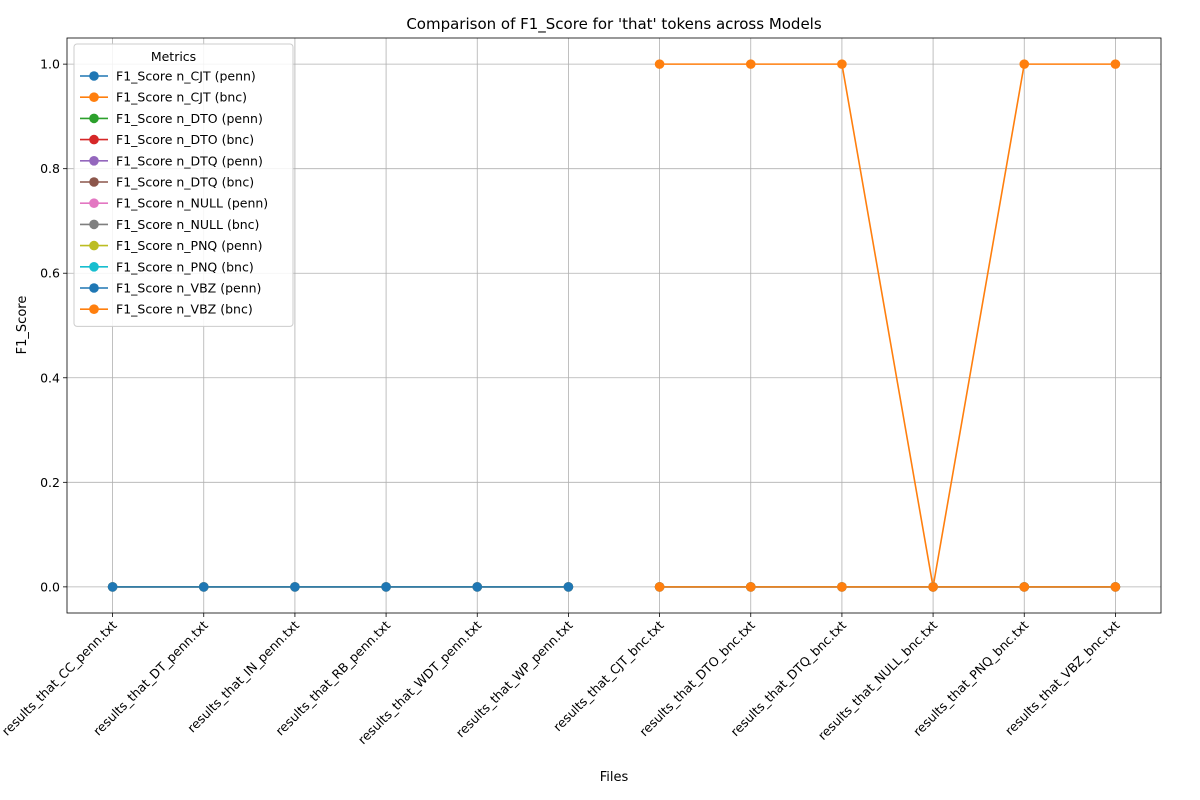 The width and height of the screenshot is (1200, 800). What do you see at coordinates (189, 245) in the screenshot?
I see `legend-label: F1_Score n_PNQ (penn)` at bounding box center [189, 245].